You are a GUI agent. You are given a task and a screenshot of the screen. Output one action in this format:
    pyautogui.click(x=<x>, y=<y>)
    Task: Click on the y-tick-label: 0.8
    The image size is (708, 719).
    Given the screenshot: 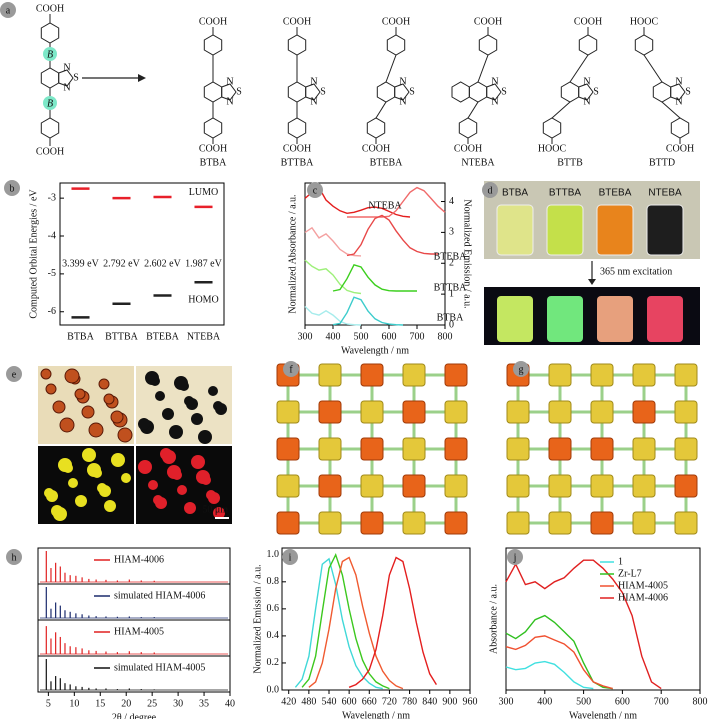 What is the action you would take?
    pyautogui.click(x=273, y=581)
    